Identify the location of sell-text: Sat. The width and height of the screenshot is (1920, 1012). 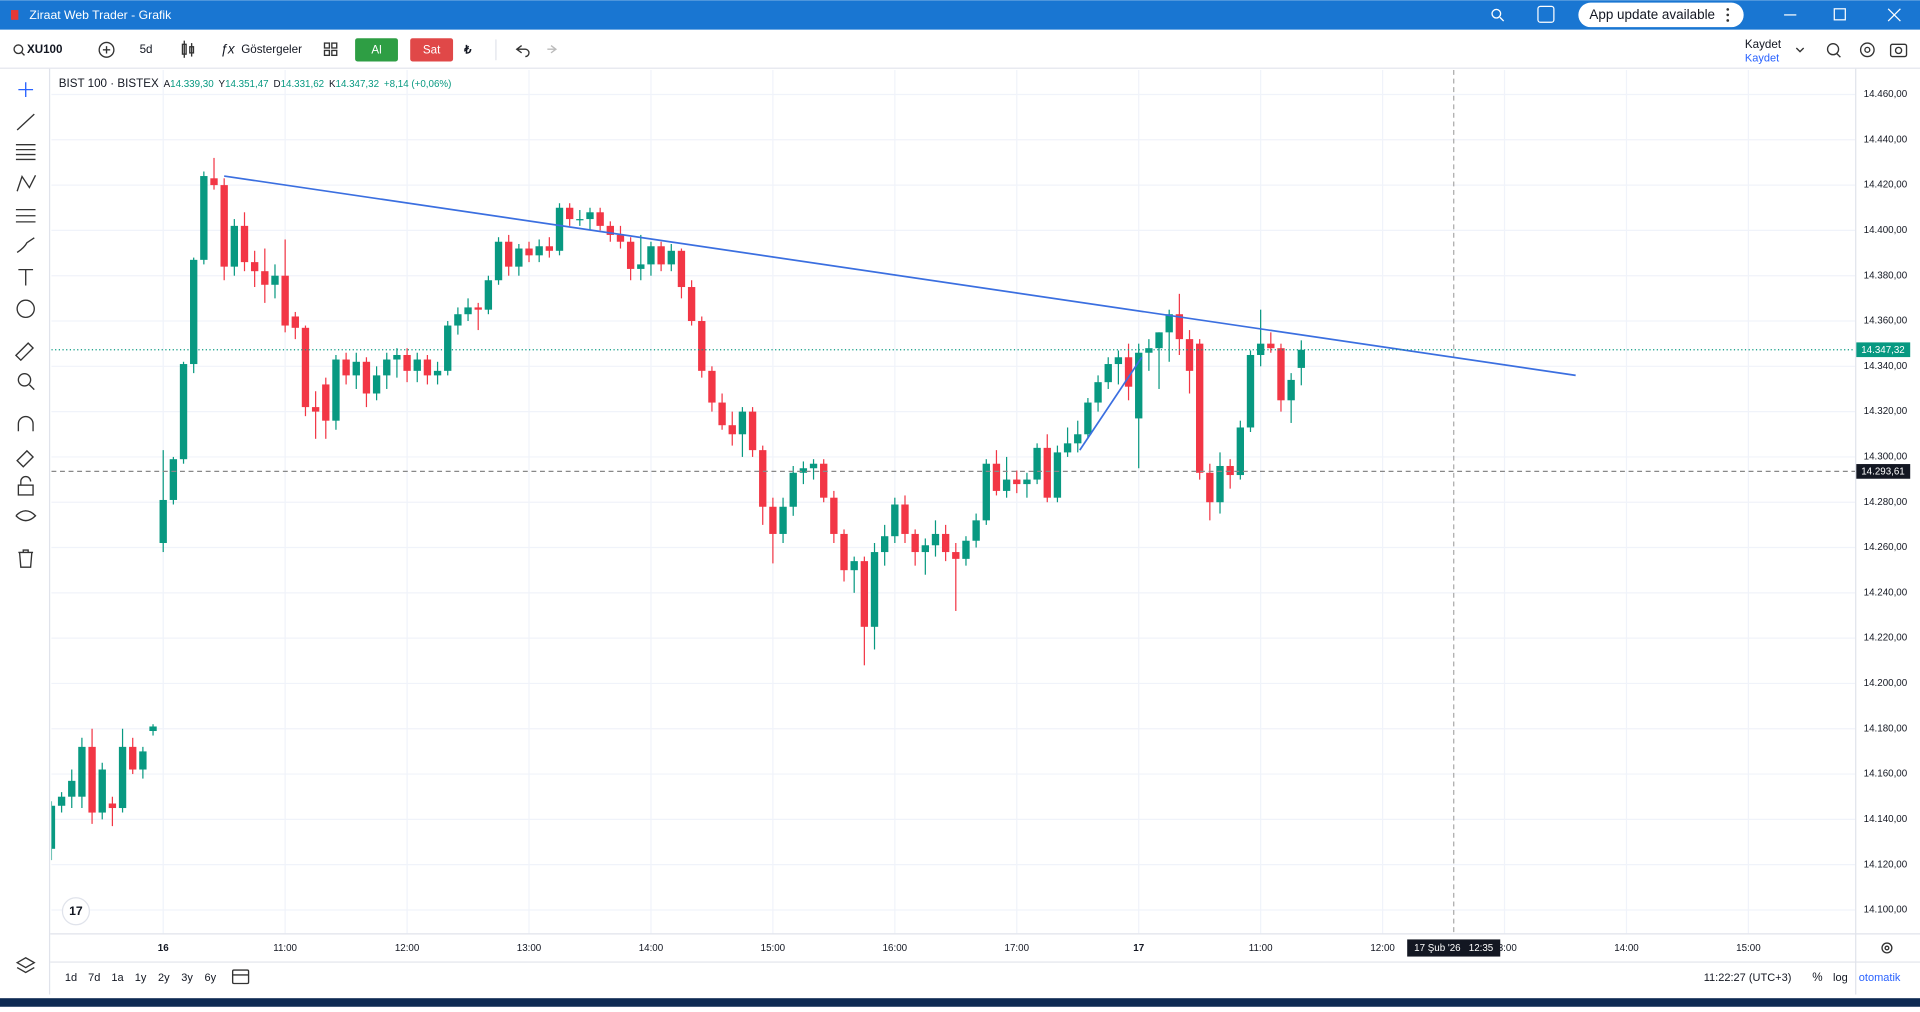
(432, 50).